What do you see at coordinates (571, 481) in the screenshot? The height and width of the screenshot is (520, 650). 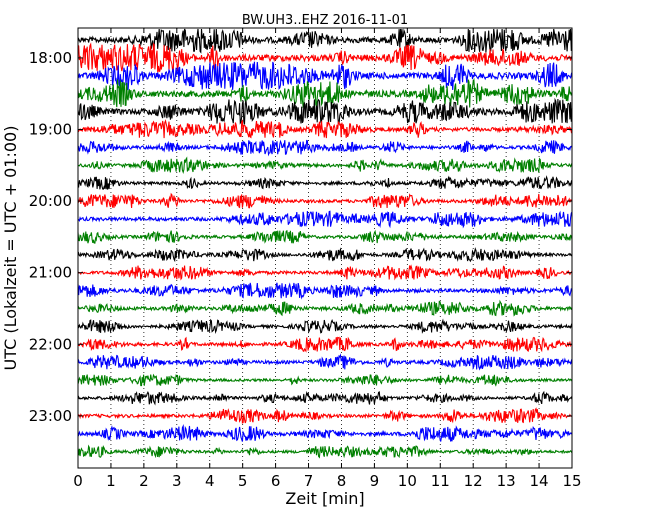 I see `x-tick-label: 15` at bounding box center [571, 481].